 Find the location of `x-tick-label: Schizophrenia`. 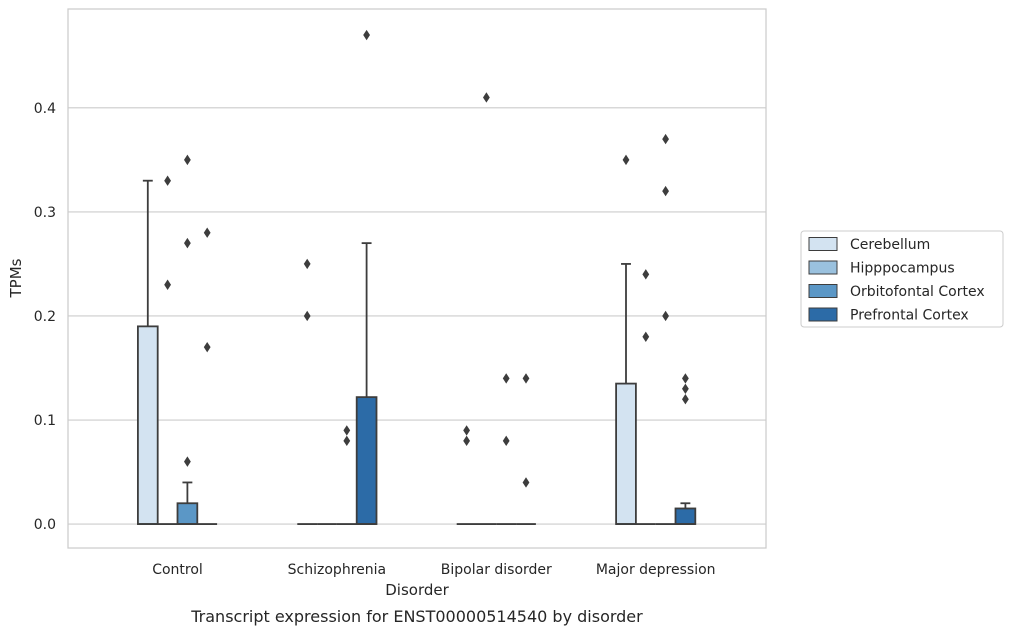

x-tick-label: Schizophrenia is located at coordinates (337, 570).